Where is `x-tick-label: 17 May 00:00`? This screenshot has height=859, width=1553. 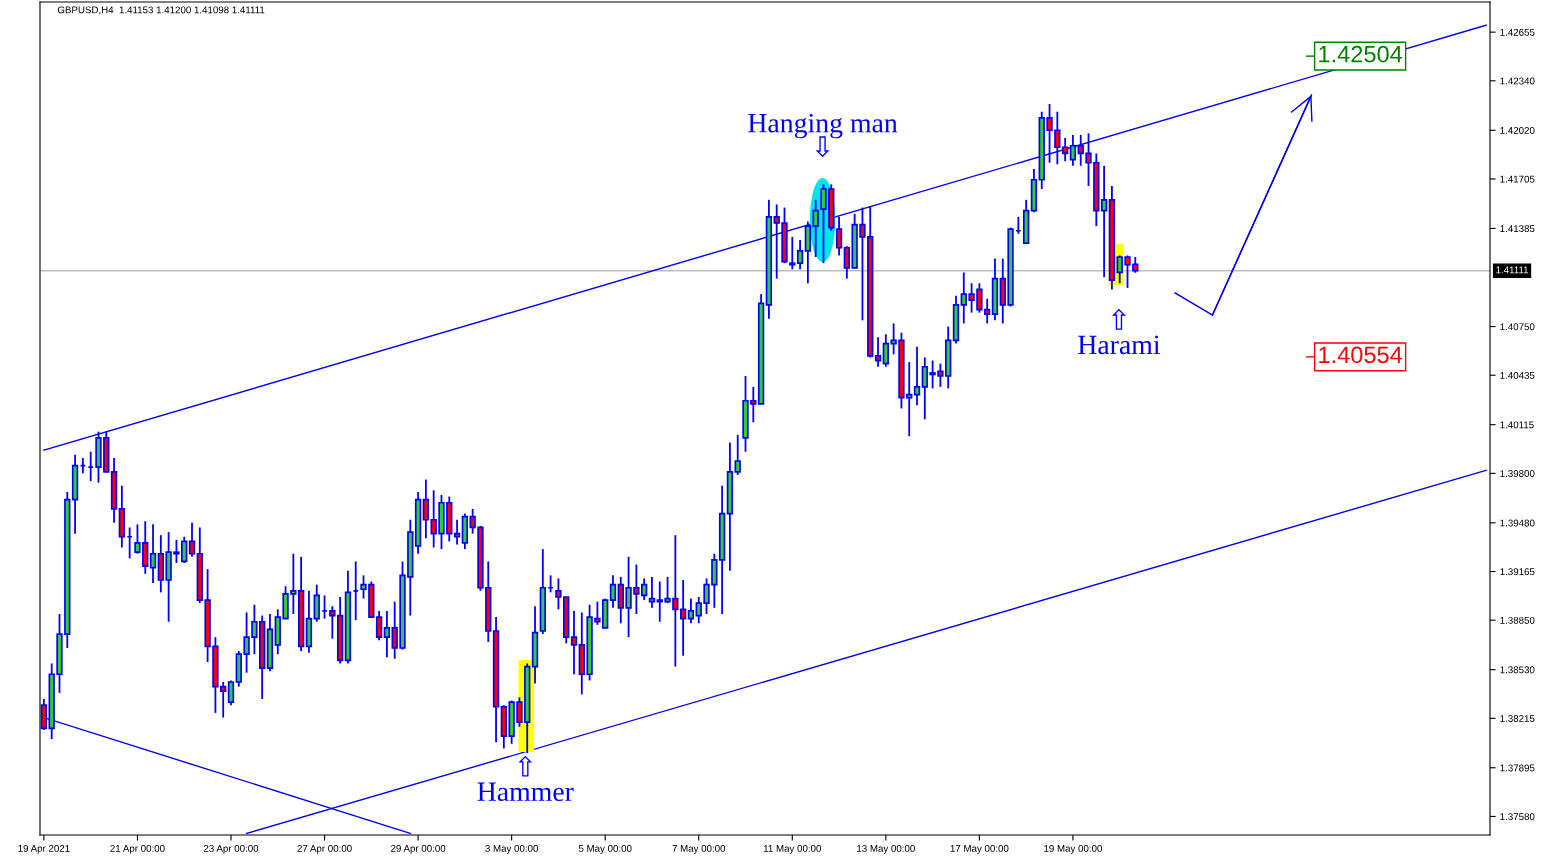
x-tick-label: 17 May 00:00 is located at coordinates (979, 849).